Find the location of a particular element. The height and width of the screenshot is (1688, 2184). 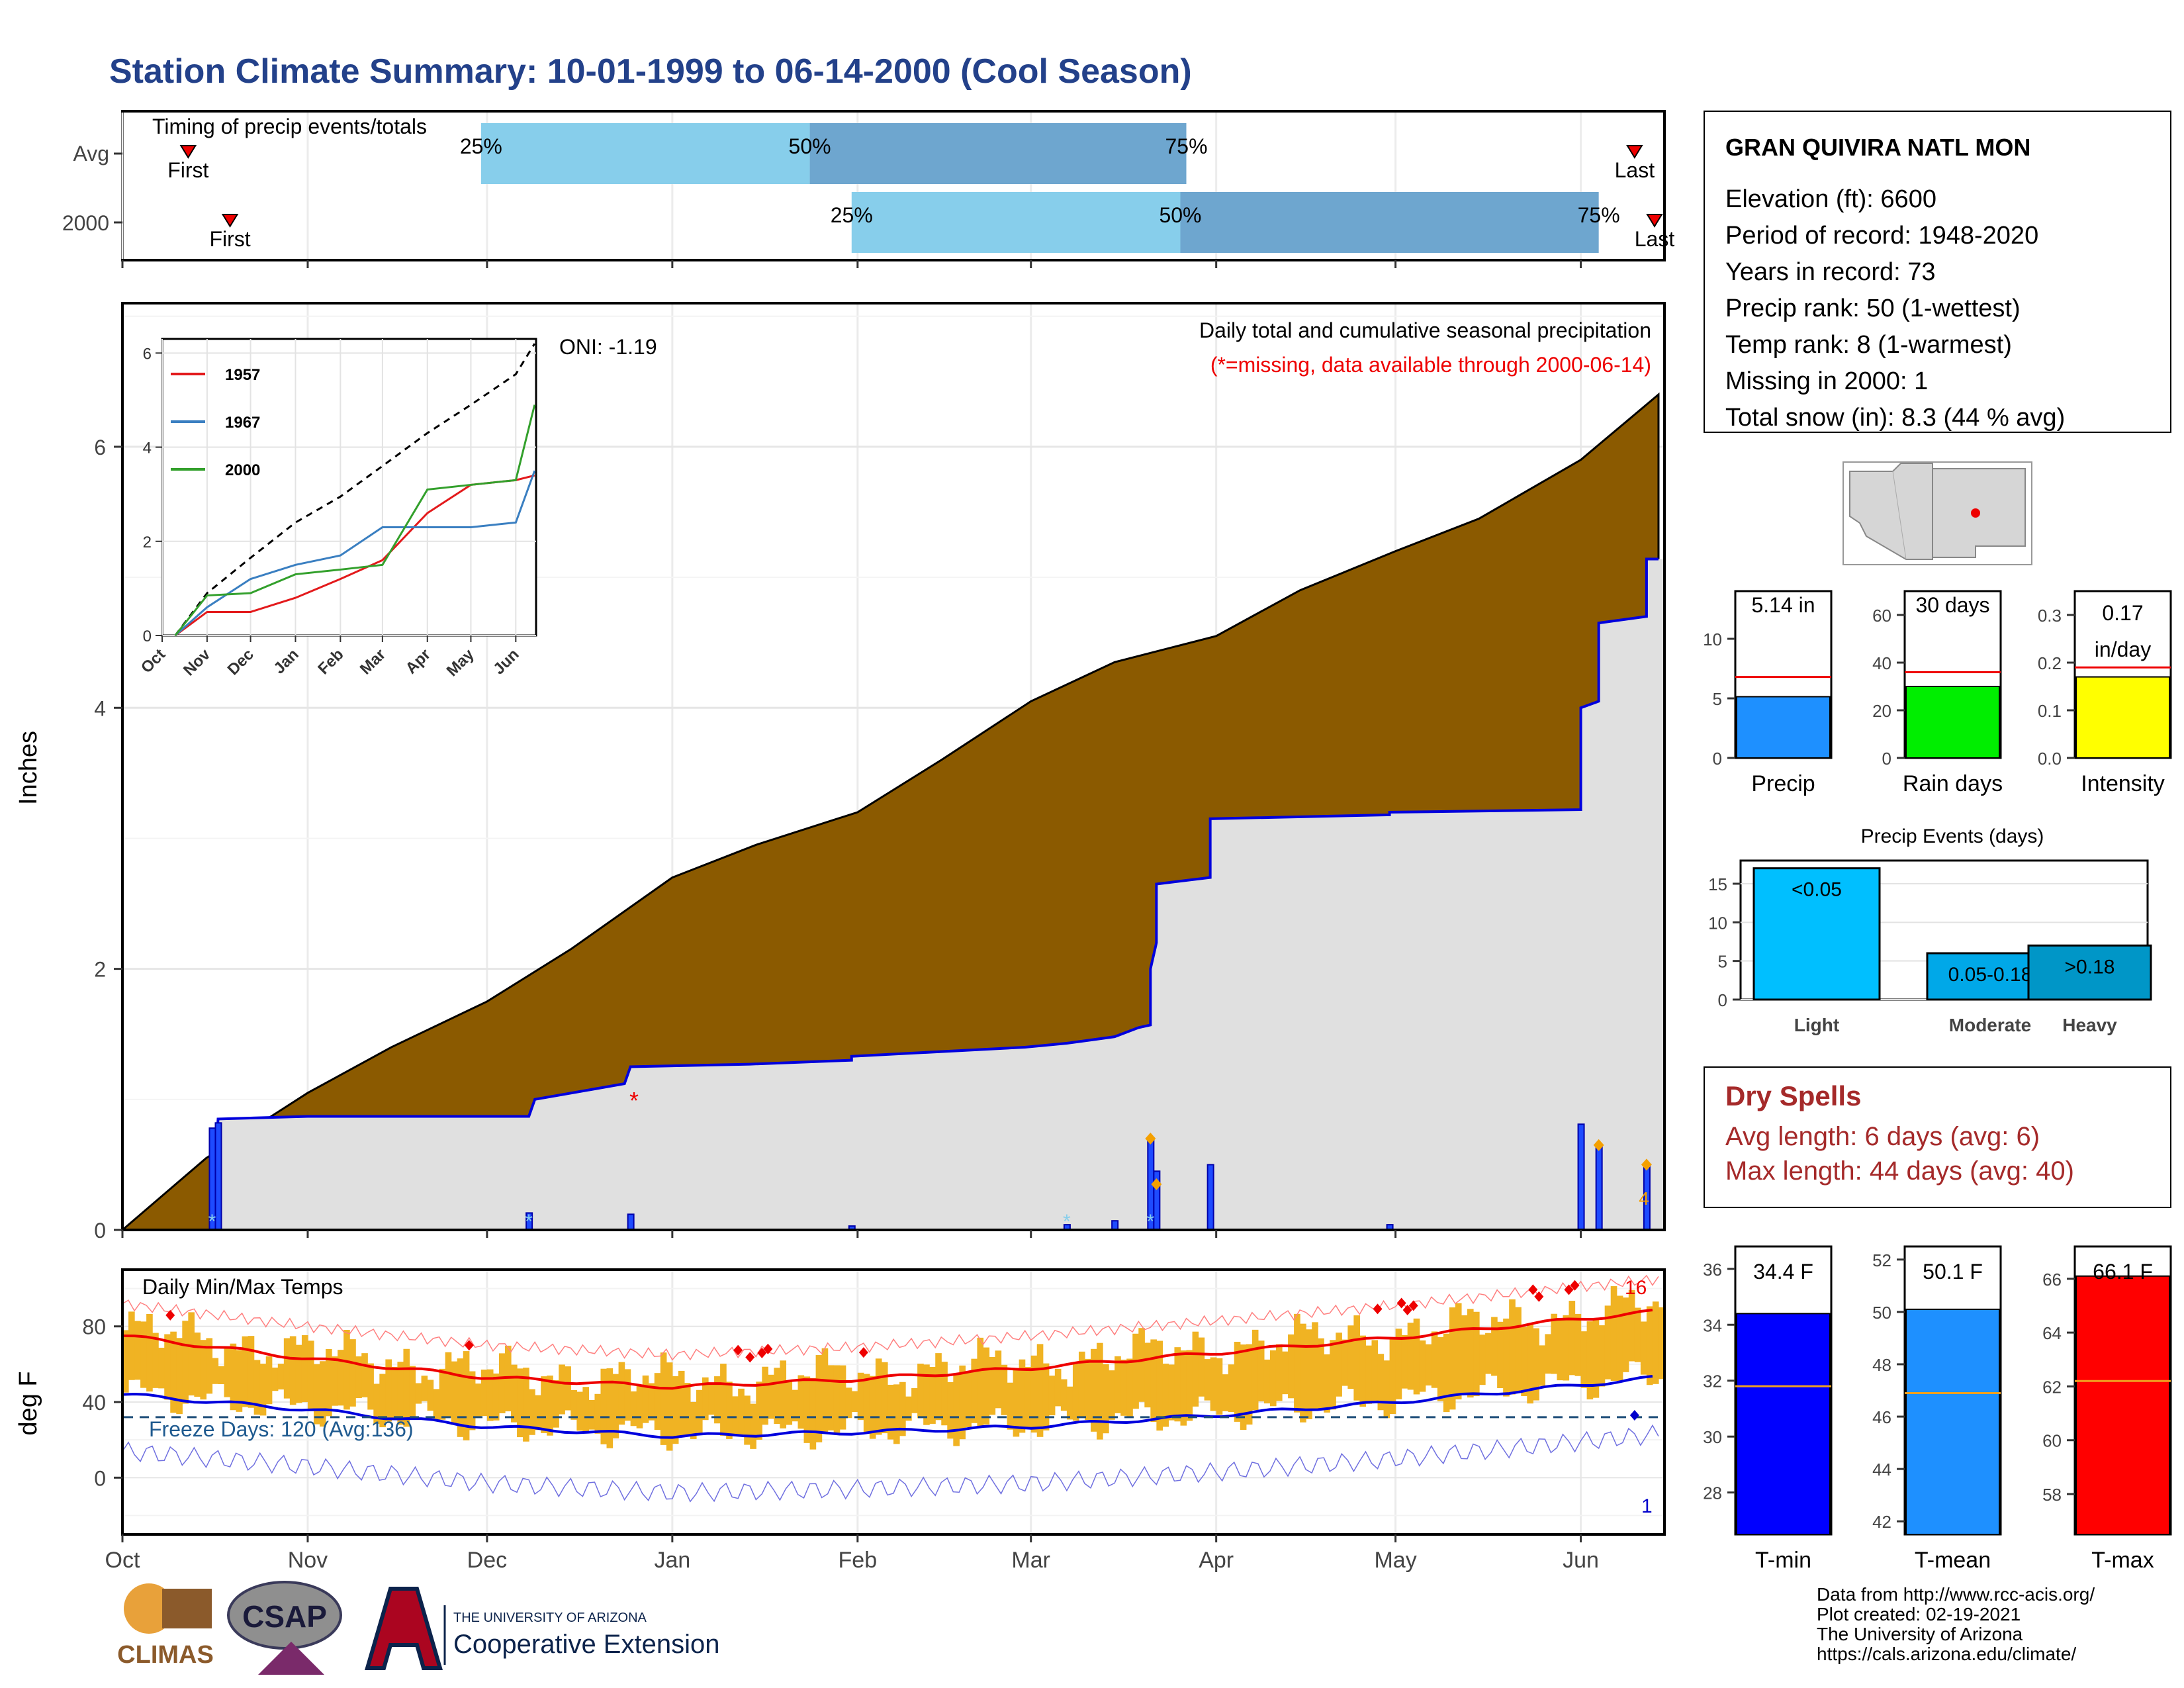

climas-logo-block is located at coordinates (187, 1608).